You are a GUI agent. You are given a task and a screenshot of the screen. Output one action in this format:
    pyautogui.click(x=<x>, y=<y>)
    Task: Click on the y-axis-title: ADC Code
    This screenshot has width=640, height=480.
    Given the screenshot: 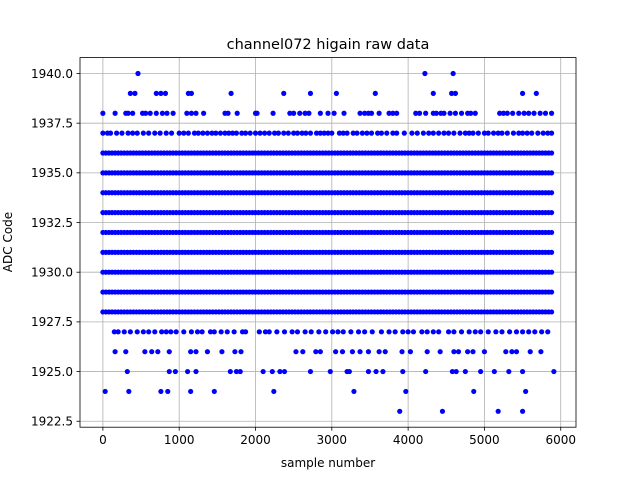 What is the action you would take?
    pyautogui.click(x=8, y=242)
    